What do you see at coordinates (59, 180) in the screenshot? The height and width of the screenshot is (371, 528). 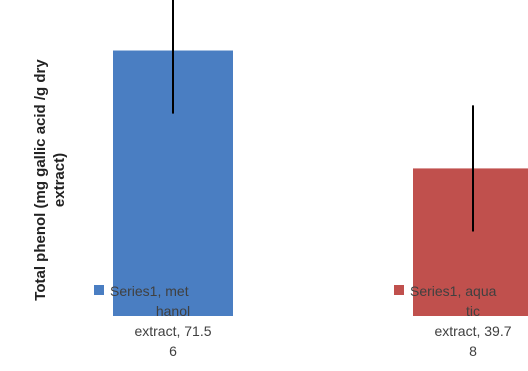 I see `y-axis-label-line-2: extract)` at bounding box center [59, 180].